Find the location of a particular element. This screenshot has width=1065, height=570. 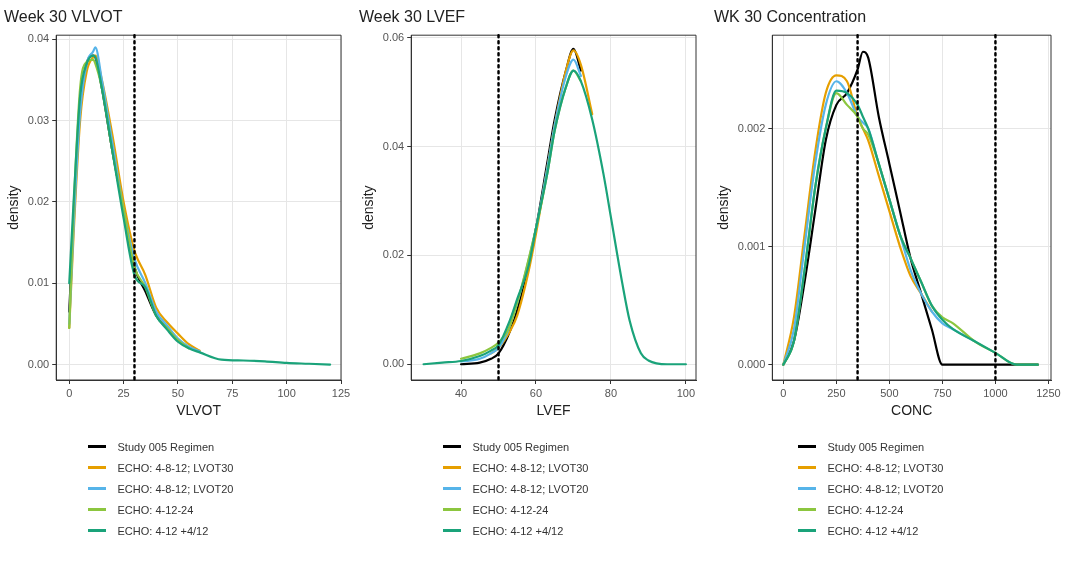

y-tick-label: 0.01 is located at coordinates (38, 282).